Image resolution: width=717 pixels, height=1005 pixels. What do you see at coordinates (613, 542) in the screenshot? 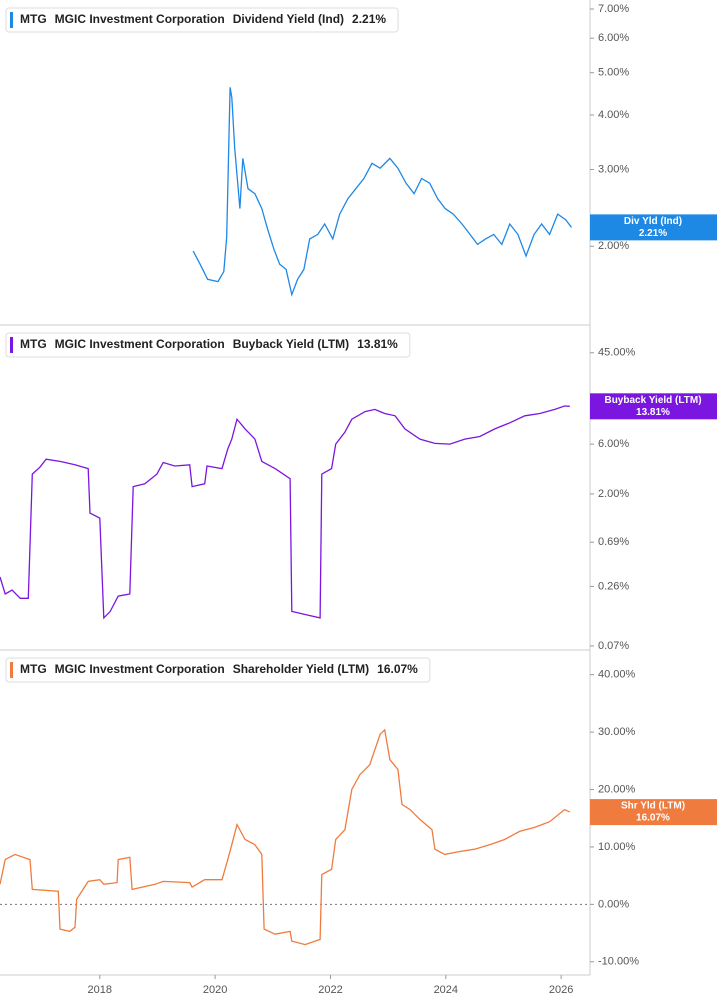
I see `y-tick-label: 0.69%` at bounding box center [613, 542].